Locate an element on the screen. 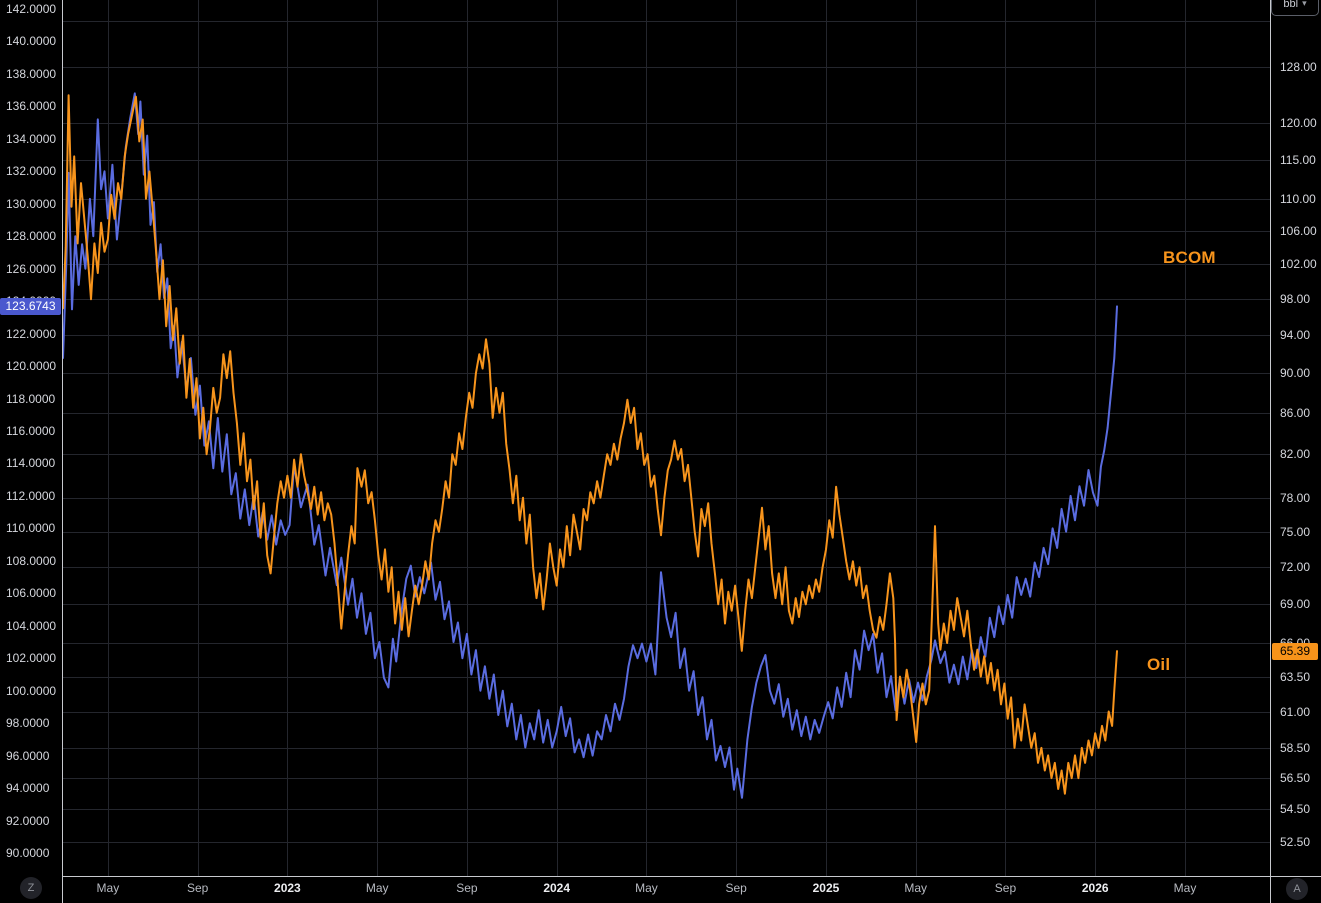 The width and height of the screenshot is (1321, 903). right-axis-label: 102.00 is located at coordinates (1298, 264).